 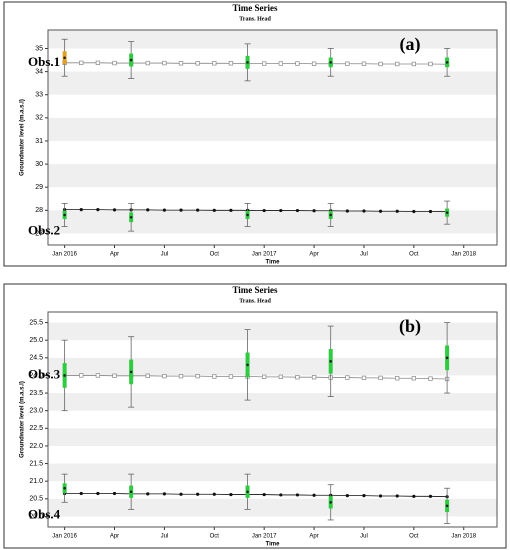 I want to click on y-tick-label: 28, so click(x=39, y=210).